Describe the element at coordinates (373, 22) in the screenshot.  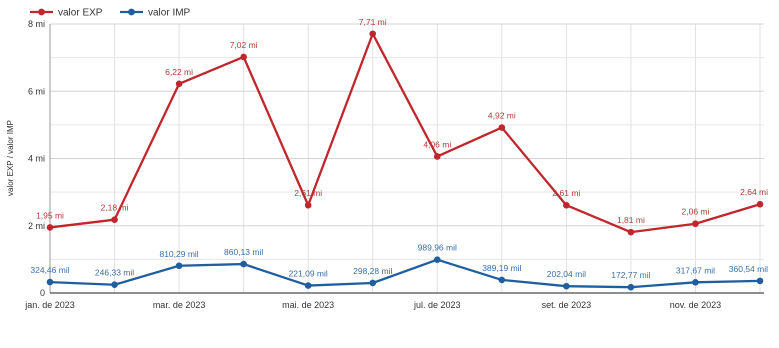
I see `valor-exp-data-label: 7,71 mi` at that location.